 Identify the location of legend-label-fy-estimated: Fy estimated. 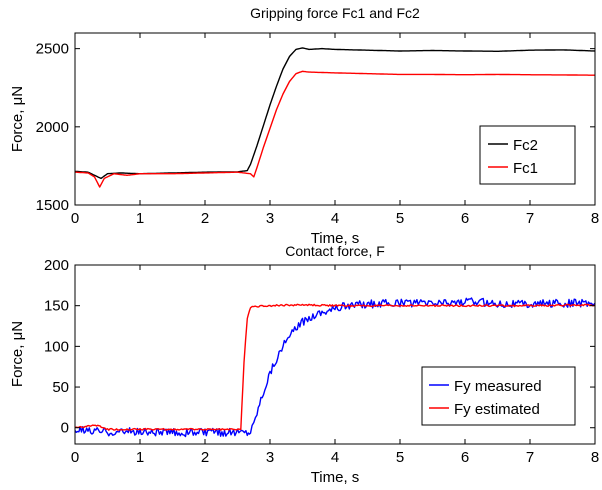
(497, 409).